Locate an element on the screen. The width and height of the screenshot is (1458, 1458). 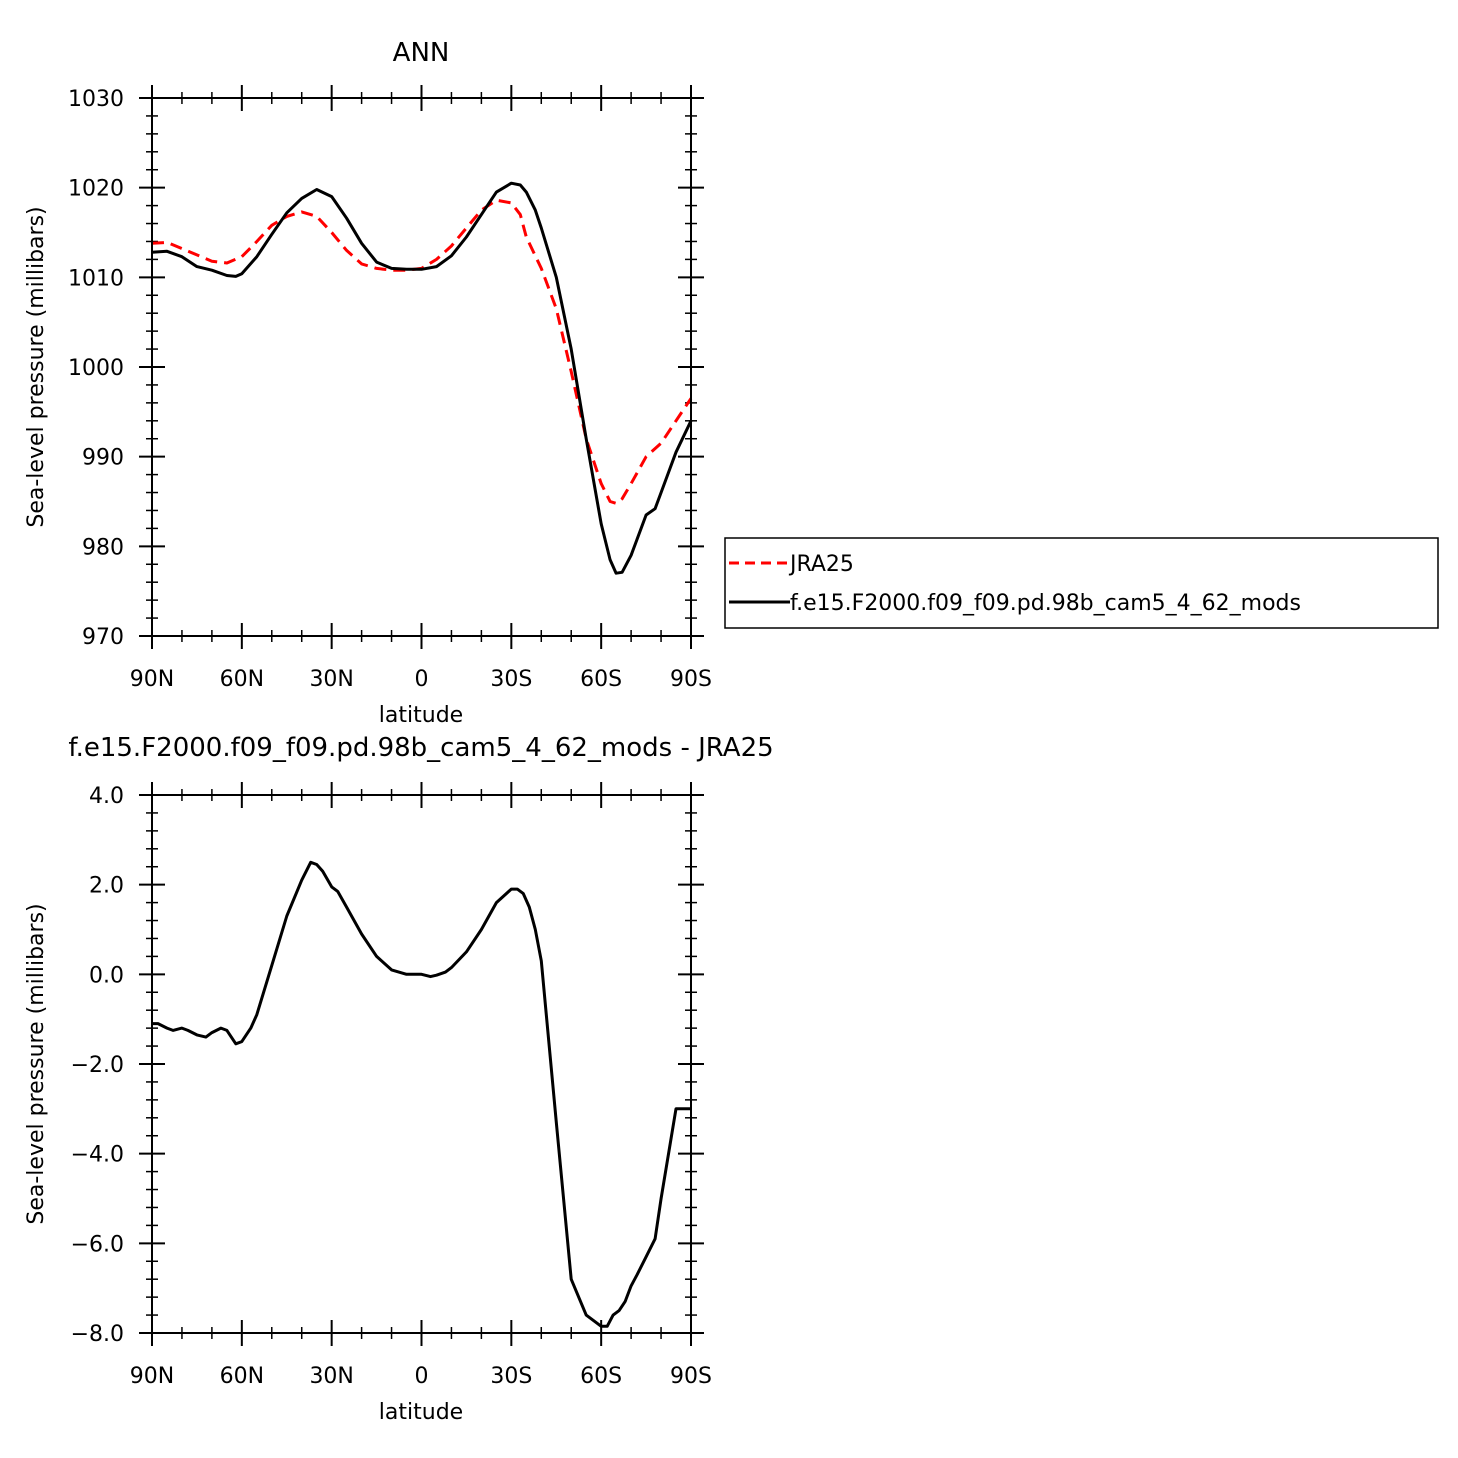
chart-top-y-tick-label: 990 is located at coordinates (103, 458).